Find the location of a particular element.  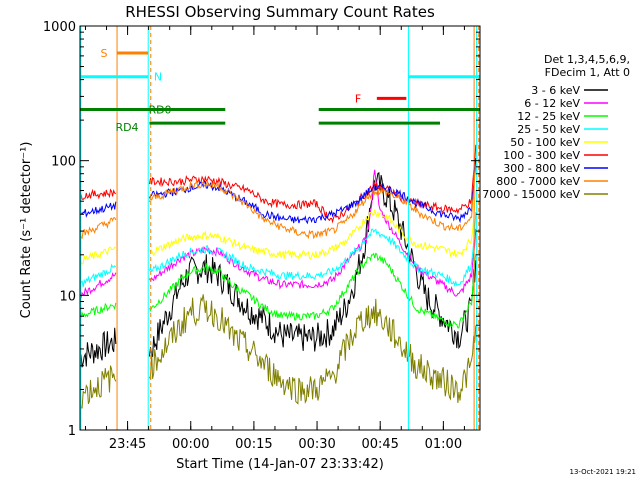

legend-entry-label: 100 - 300 keV is located at coordinates (541, 155).